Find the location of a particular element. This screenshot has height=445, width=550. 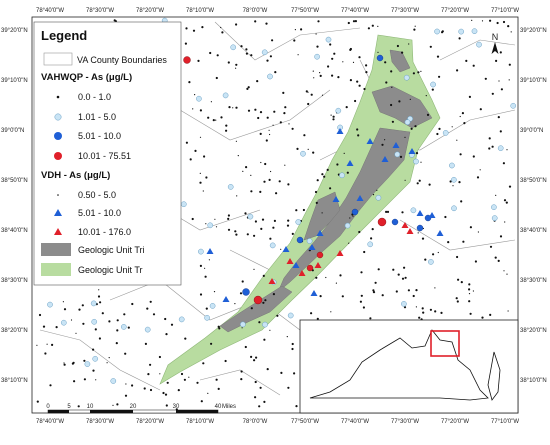

right-lat-label: 38°50'0"N is located at coordinates (533, 181).